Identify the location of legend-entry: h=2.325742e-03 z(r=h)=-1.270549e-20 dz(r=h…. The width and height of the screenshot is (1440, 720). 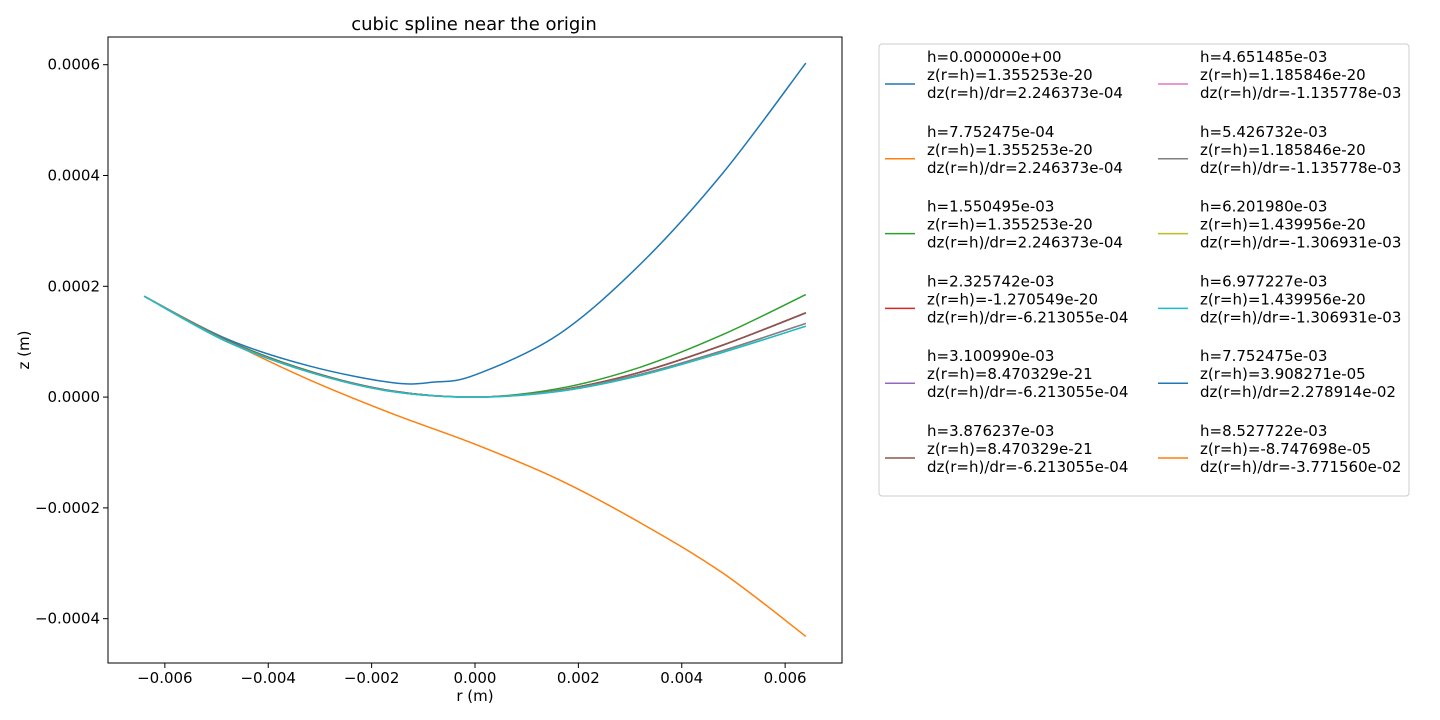
(1006, 299).